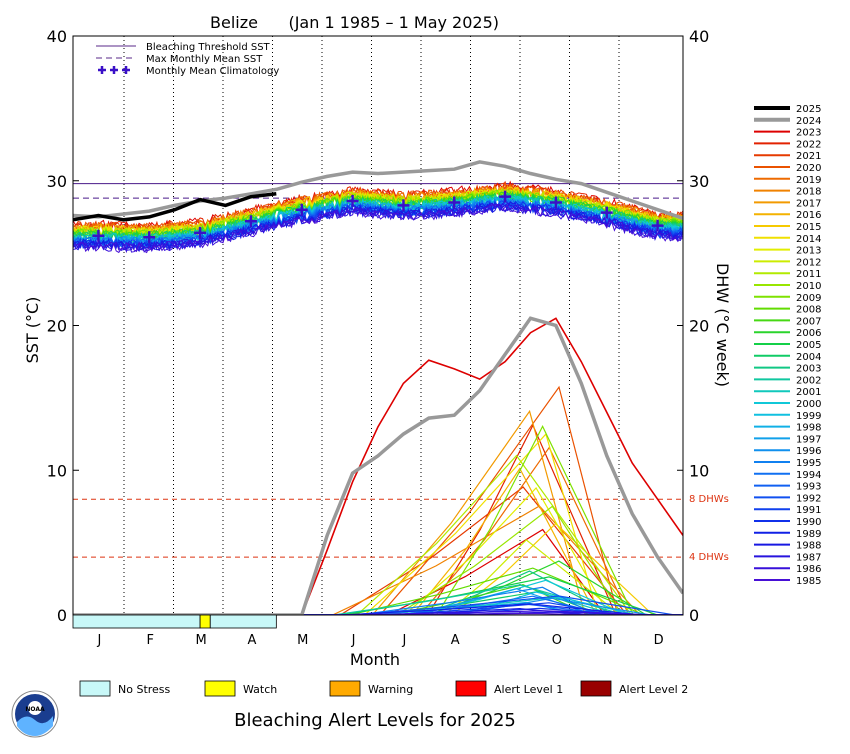  I want to click on legend-climatology-marker, so click(126, 70).